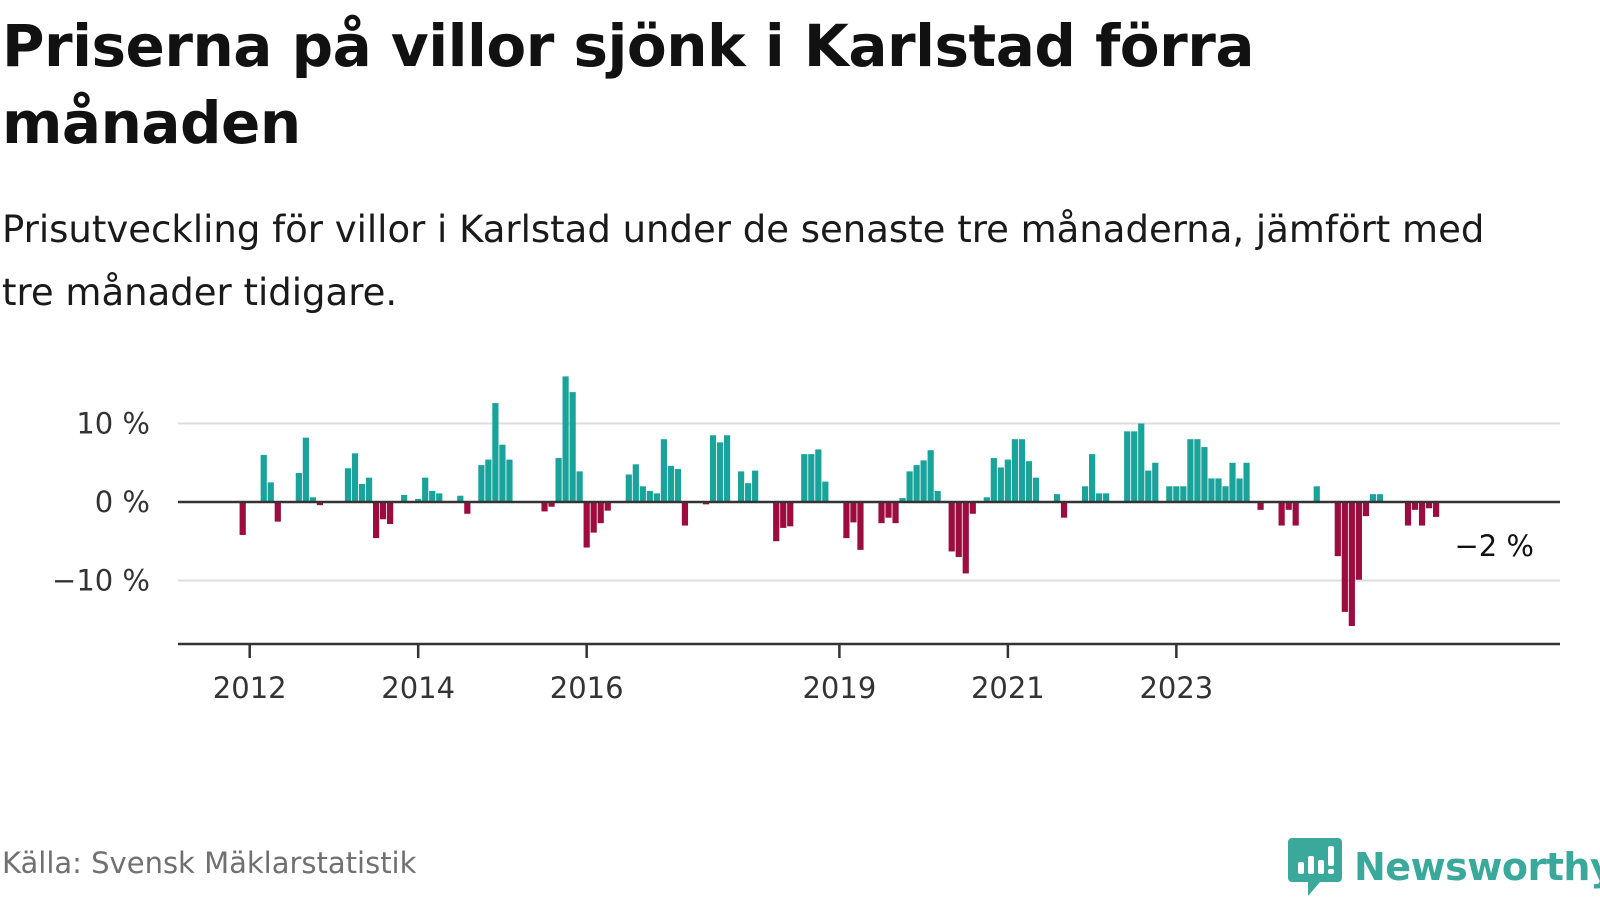 Image resolution: width=1600 pixels, height=900 pixels. What do you see at coordinates (122, 502) in the screenshot?
I see `y-tick-label: 0 %` at bounding box center [122, 502].